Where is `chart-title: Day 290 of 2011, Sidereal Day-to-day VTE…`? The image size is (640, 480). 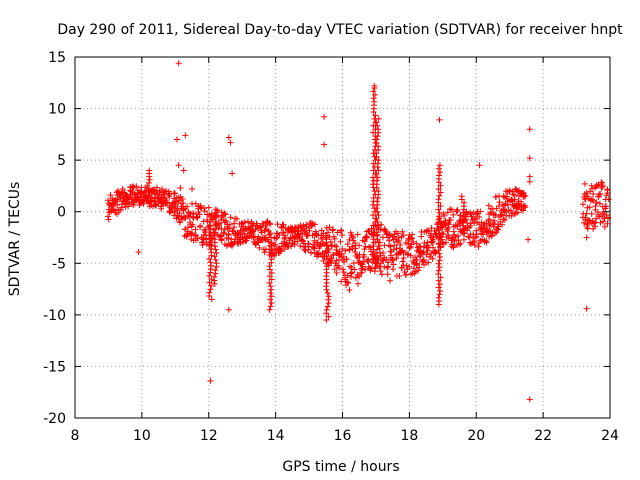
chart-title: Day 290 of 2011, Sidereal Day-to-day VTE… is located at coordinates (340, 30).